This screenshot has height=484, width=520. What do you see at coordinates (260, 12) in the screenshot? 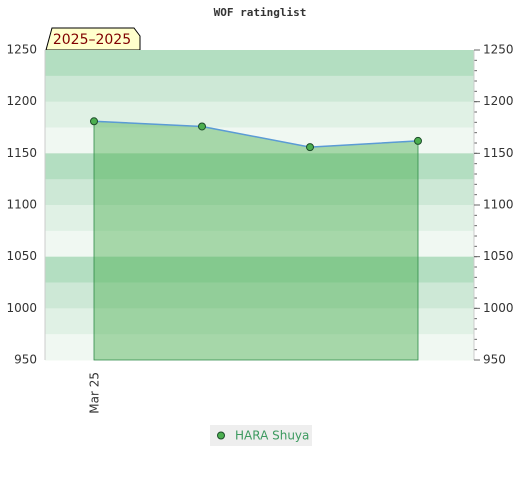
I see `chart-title: WOF ratinglist` at bounding box center [260, 12].